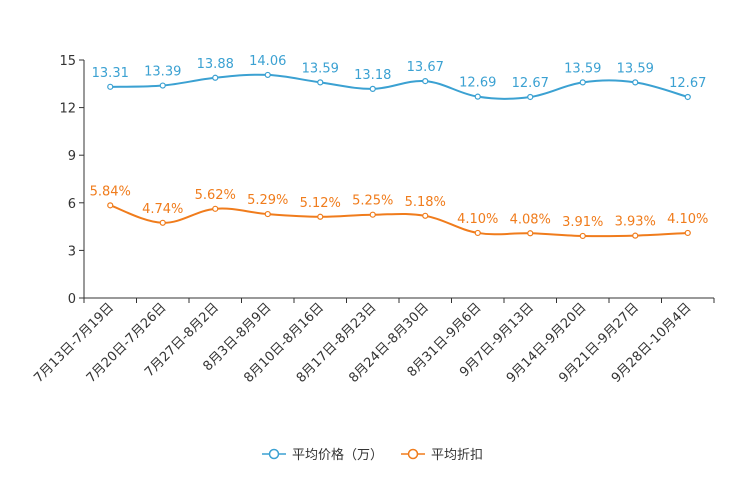 Image resolution: width=744 pixels, height=500 pixels. Describe the element at coordinates (425, 67) in the screenshot. I see `data-label: 13.67` at that location.